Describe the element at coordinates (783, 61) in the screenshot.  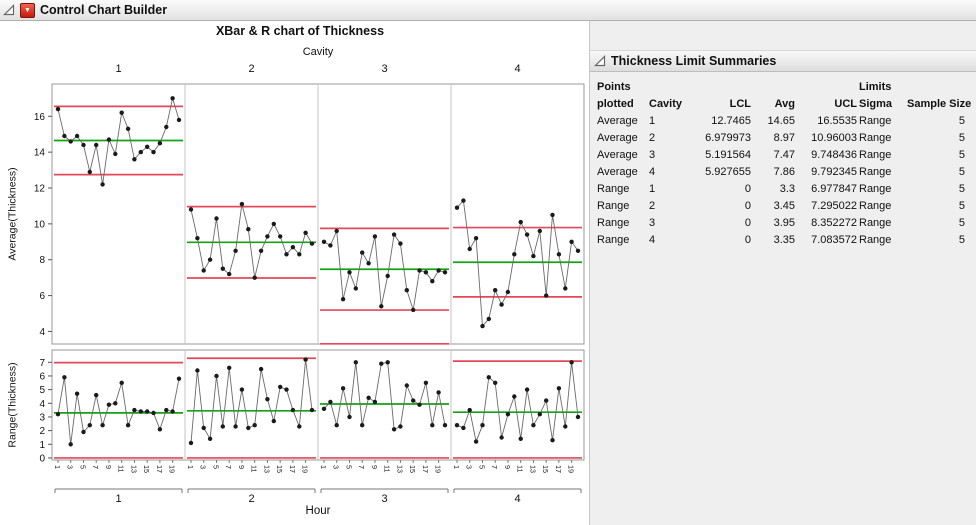
I see `summary-outline-header: Thickness Limit Summaries` at that location.